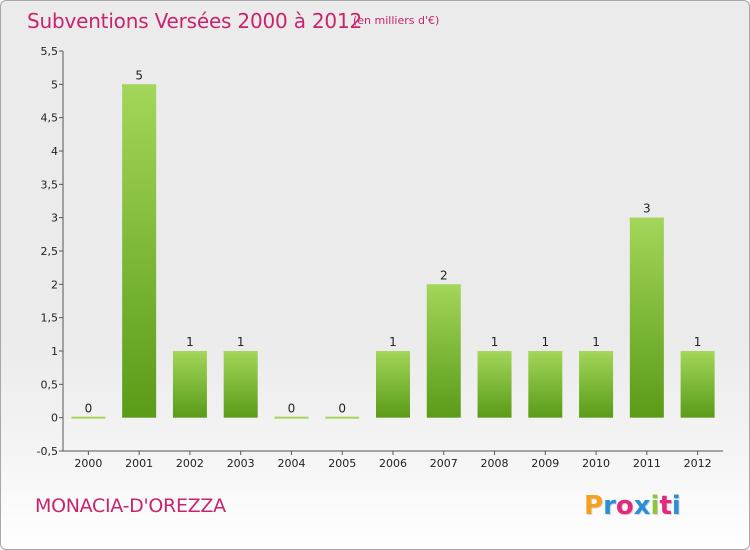 This screenshot has height=550, width=750. Describe the element at coordinates (494, 384) in the screenshot. I see `bar-2008` at that location.